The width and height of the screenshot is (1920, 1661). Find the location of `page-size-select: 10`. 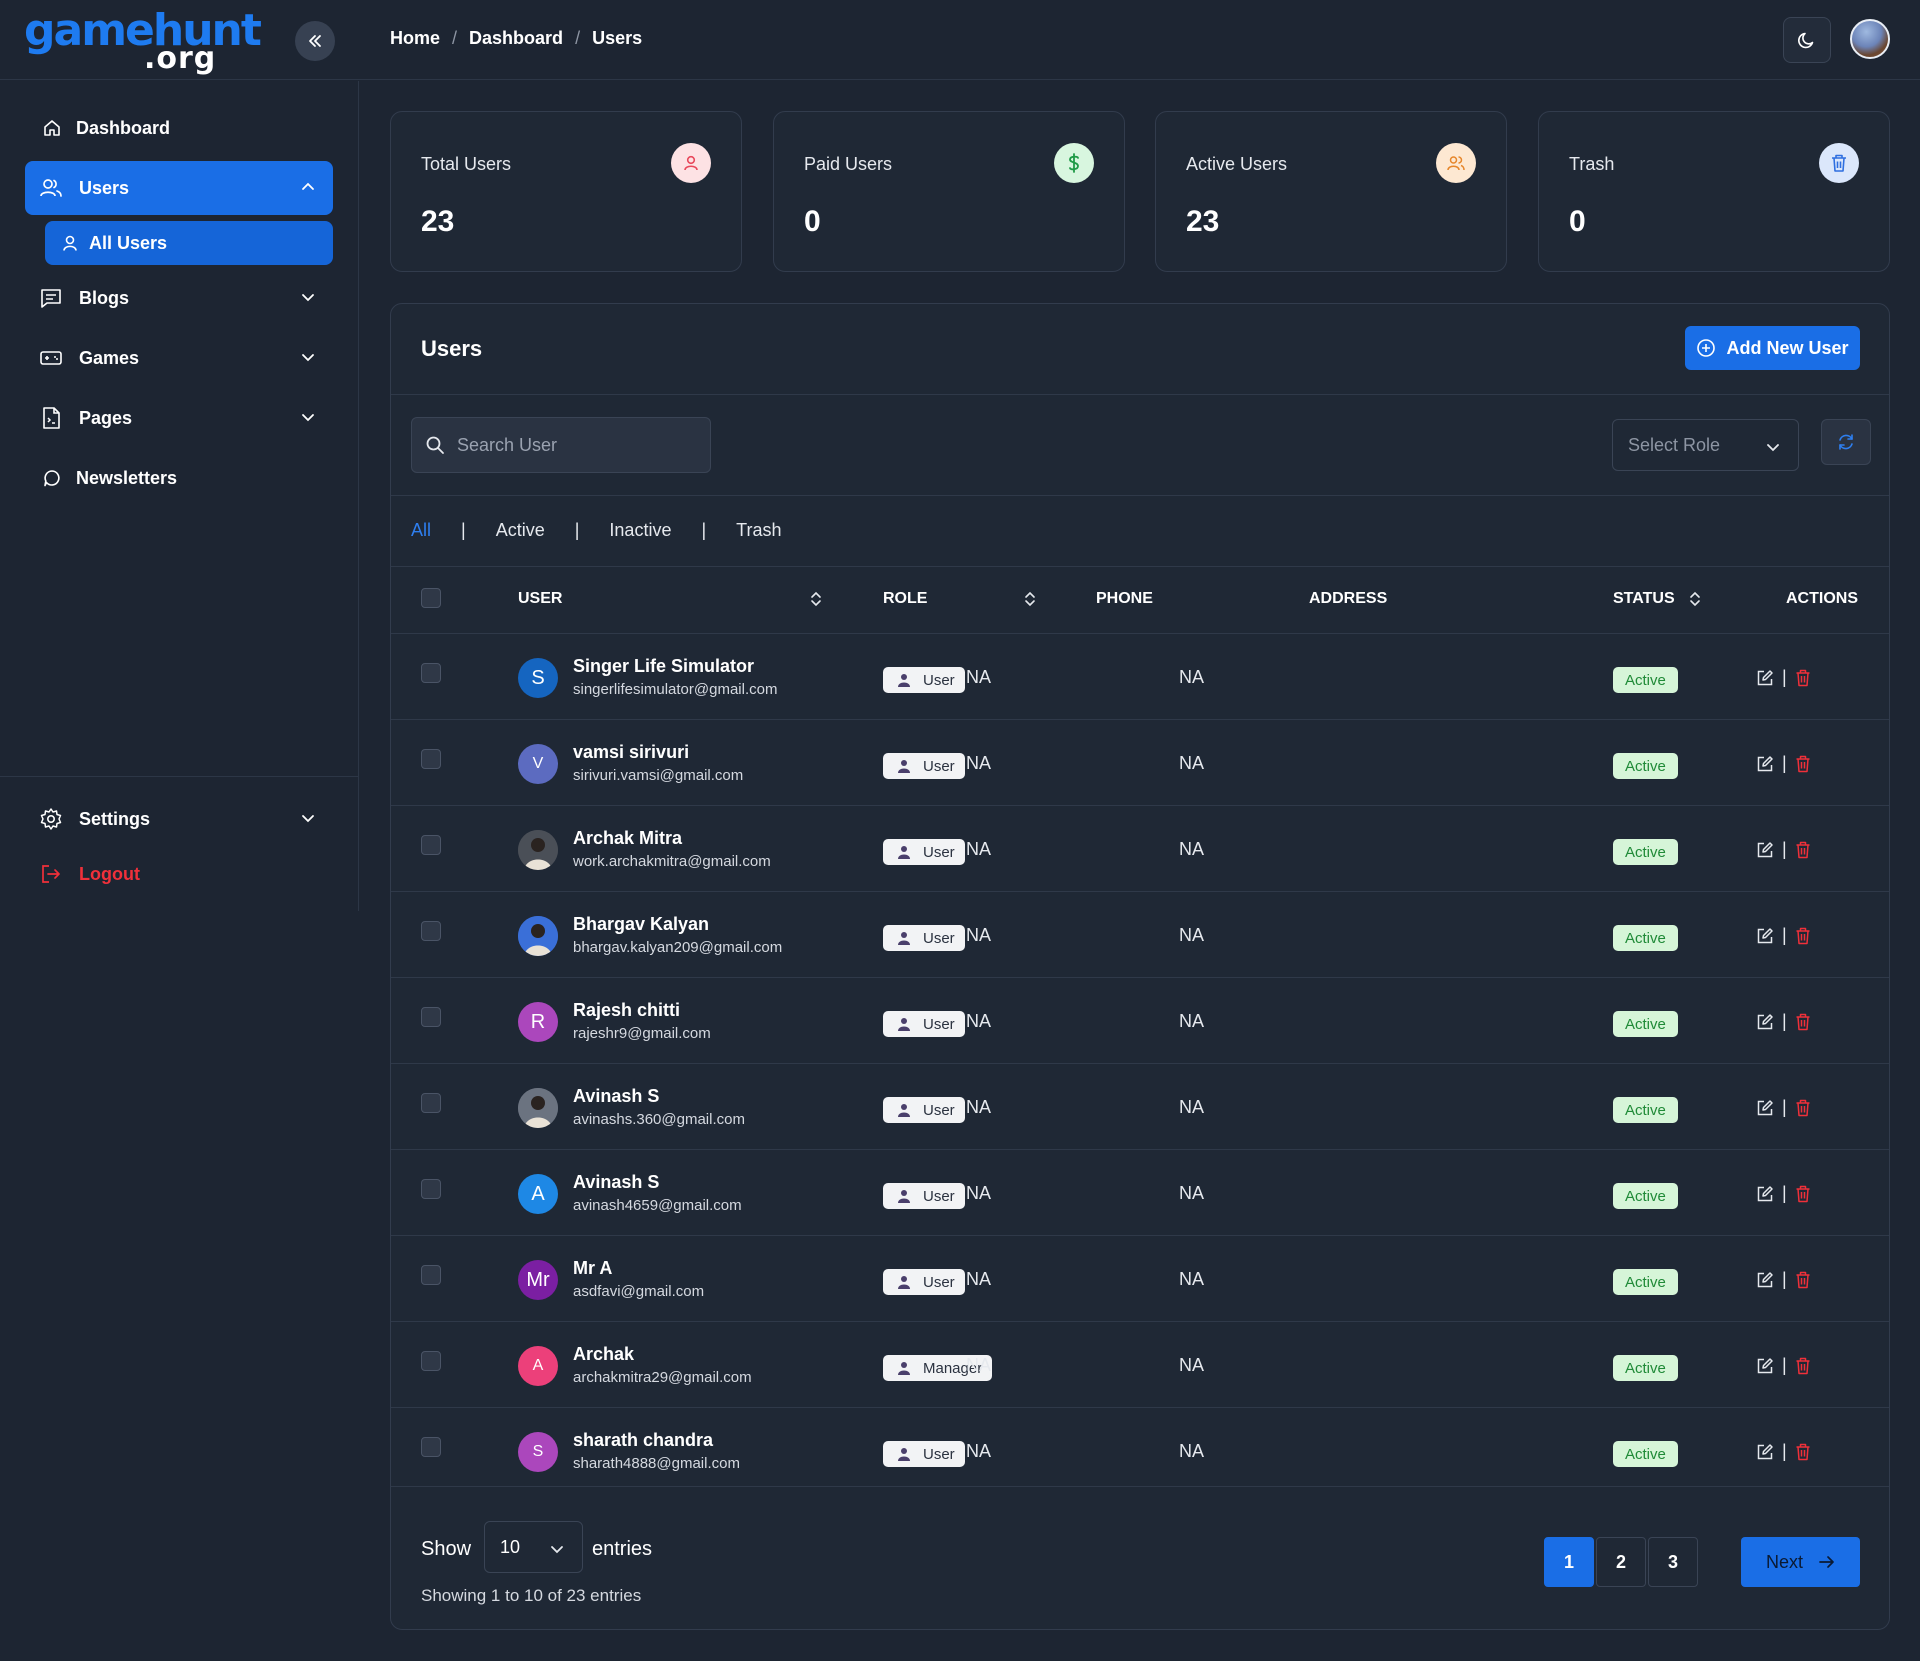

page-size-select: 10 is located at coordinates (533, 1547).